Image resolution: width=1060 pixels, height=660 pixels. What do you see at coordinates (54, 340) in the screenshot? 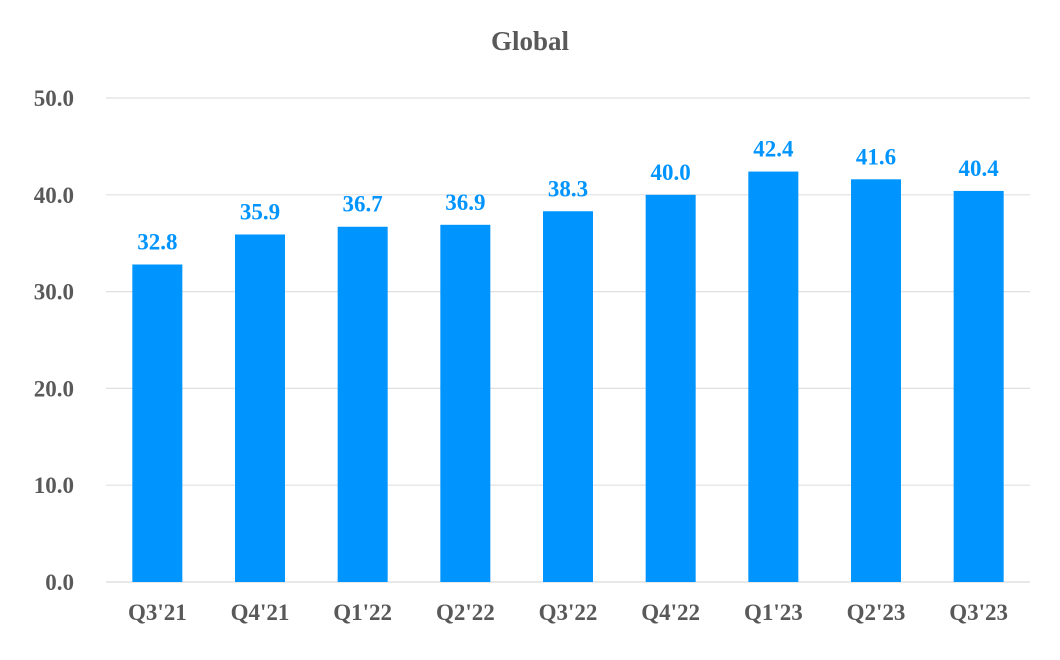
I see `y-axis-tick-labels: 0.0 10.0 20.0 30.0 40.0 50.0` at bounding box center [54, 340].